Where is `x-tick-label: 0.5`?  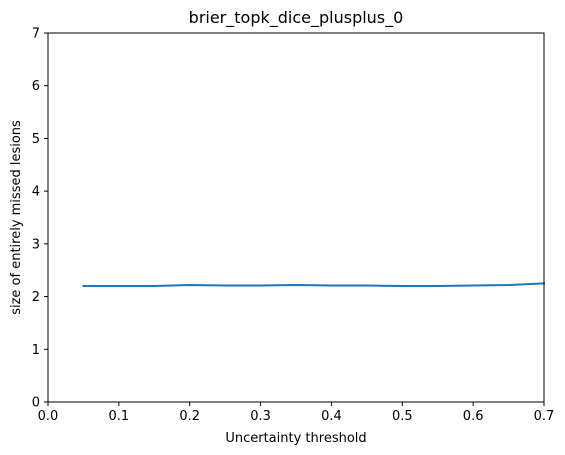 x-tick-label: 0.5 is located at coordinates (402, 416).